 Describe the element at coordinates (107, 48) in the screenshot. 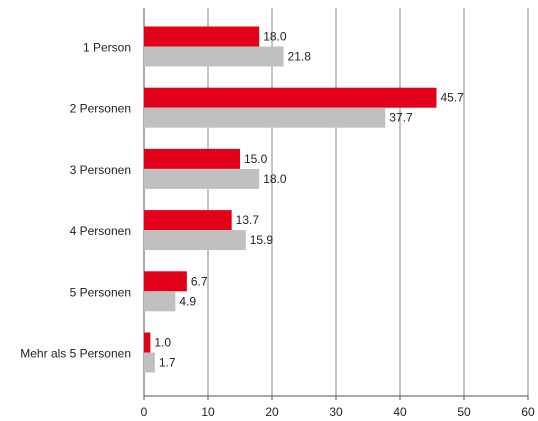

I see `category-label: 1 Person` at that location.